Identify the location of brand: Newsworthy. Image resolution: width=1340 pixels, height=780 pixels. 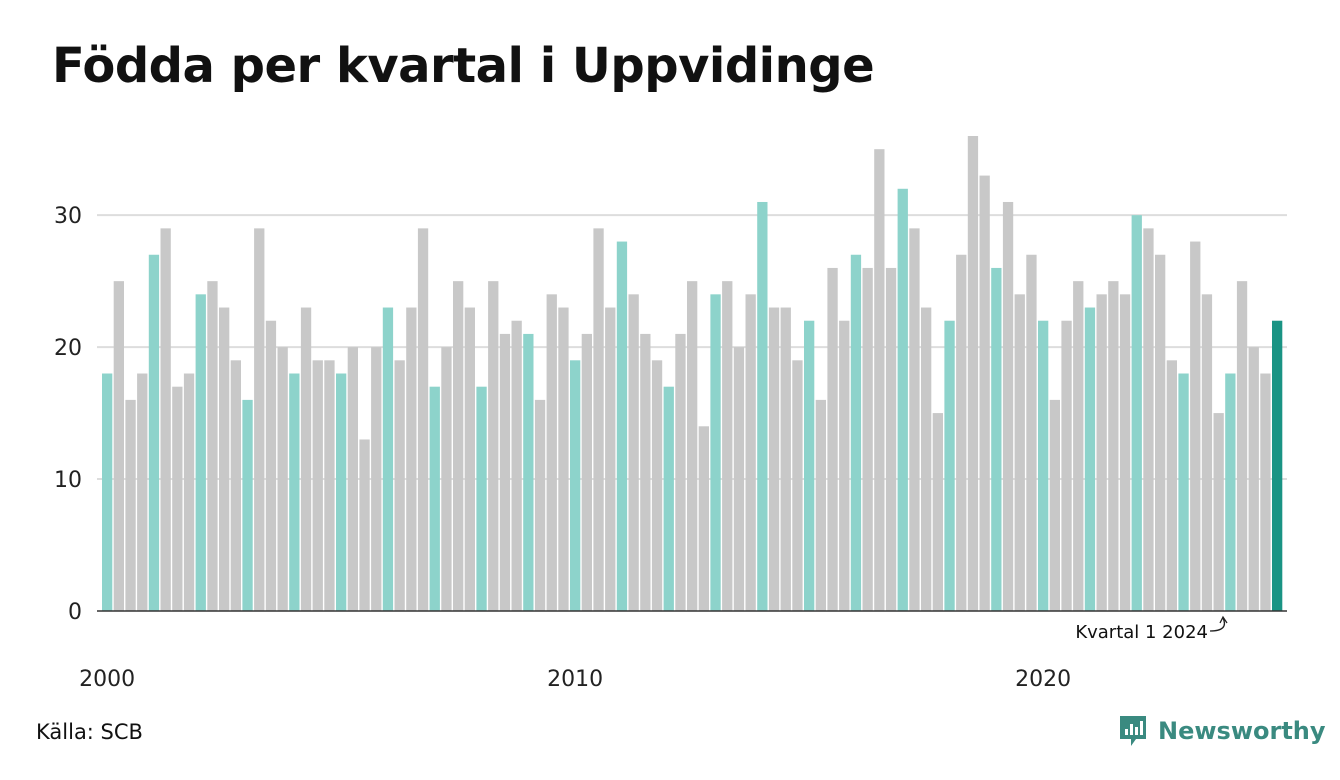
(1222, 731).